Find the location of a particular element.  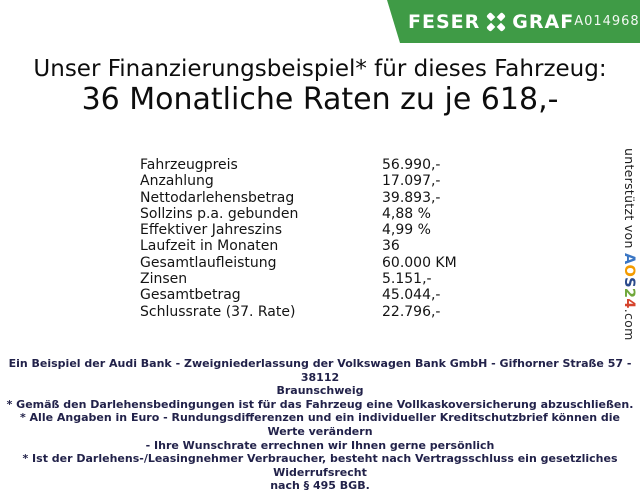

clover-x-icon is located at coordinates (496, 21).